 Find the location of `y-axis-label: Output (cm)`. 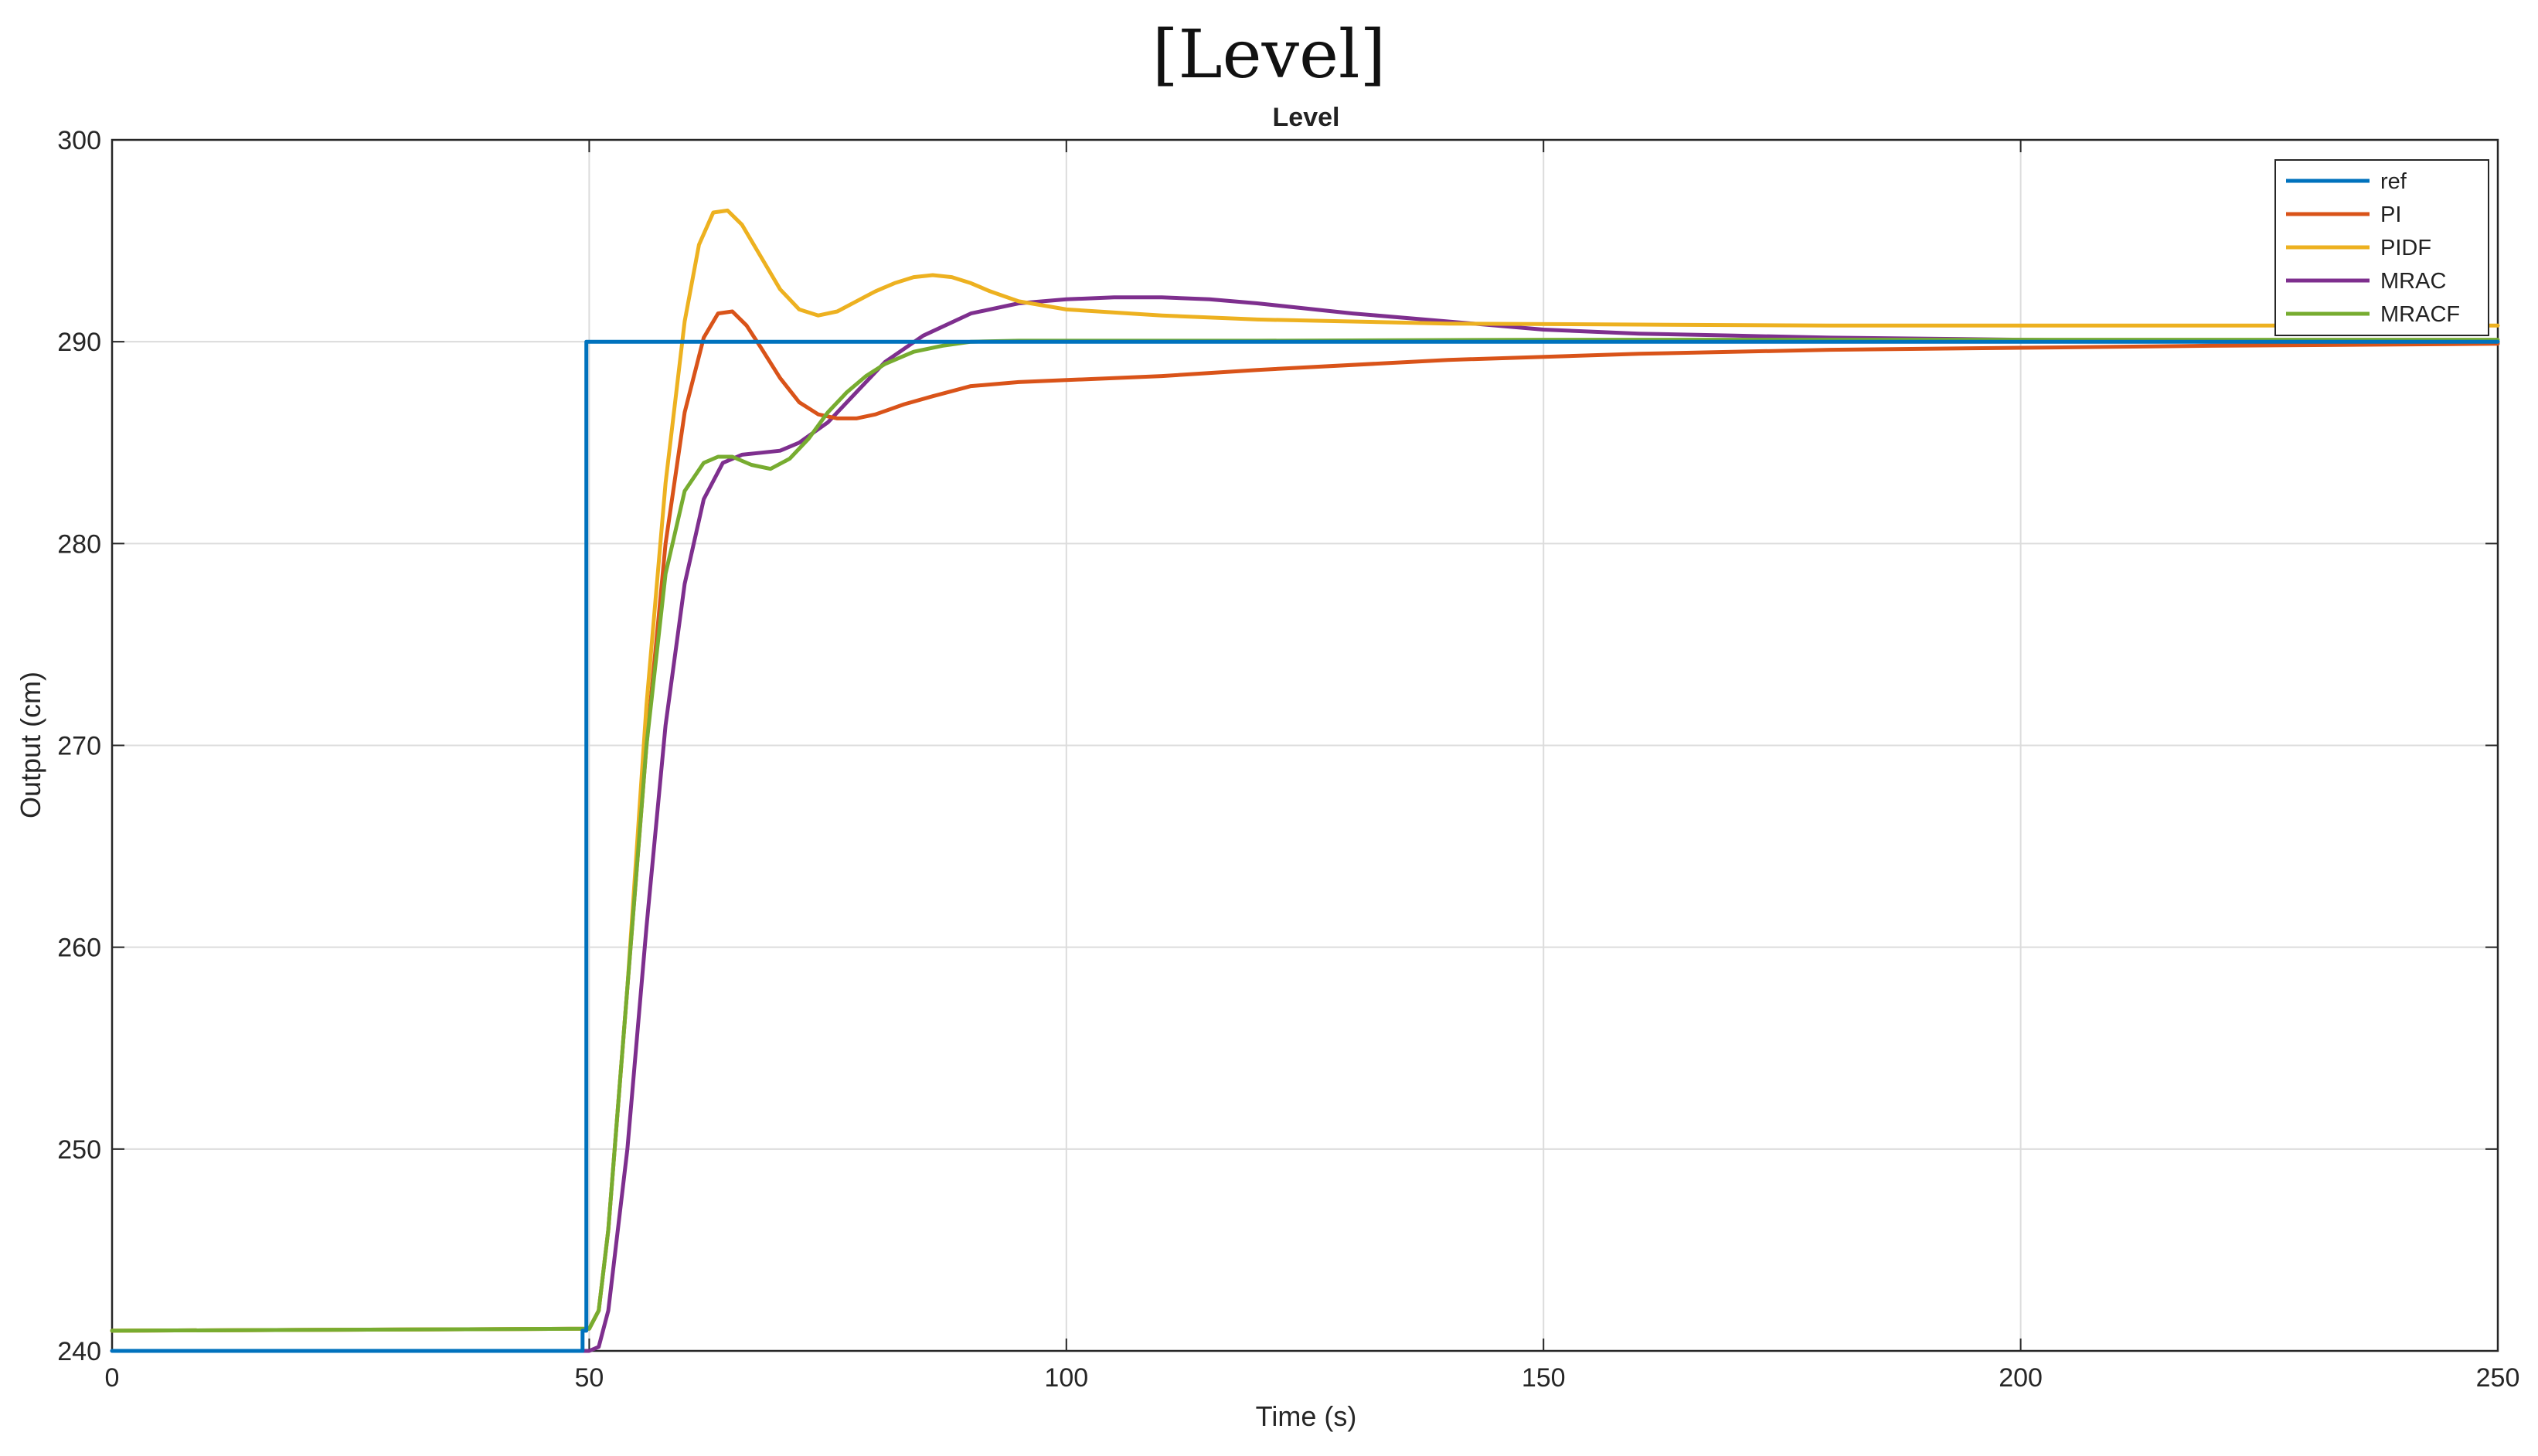

y-axis-label: Output (cm) is located at coordinates (31, 745).